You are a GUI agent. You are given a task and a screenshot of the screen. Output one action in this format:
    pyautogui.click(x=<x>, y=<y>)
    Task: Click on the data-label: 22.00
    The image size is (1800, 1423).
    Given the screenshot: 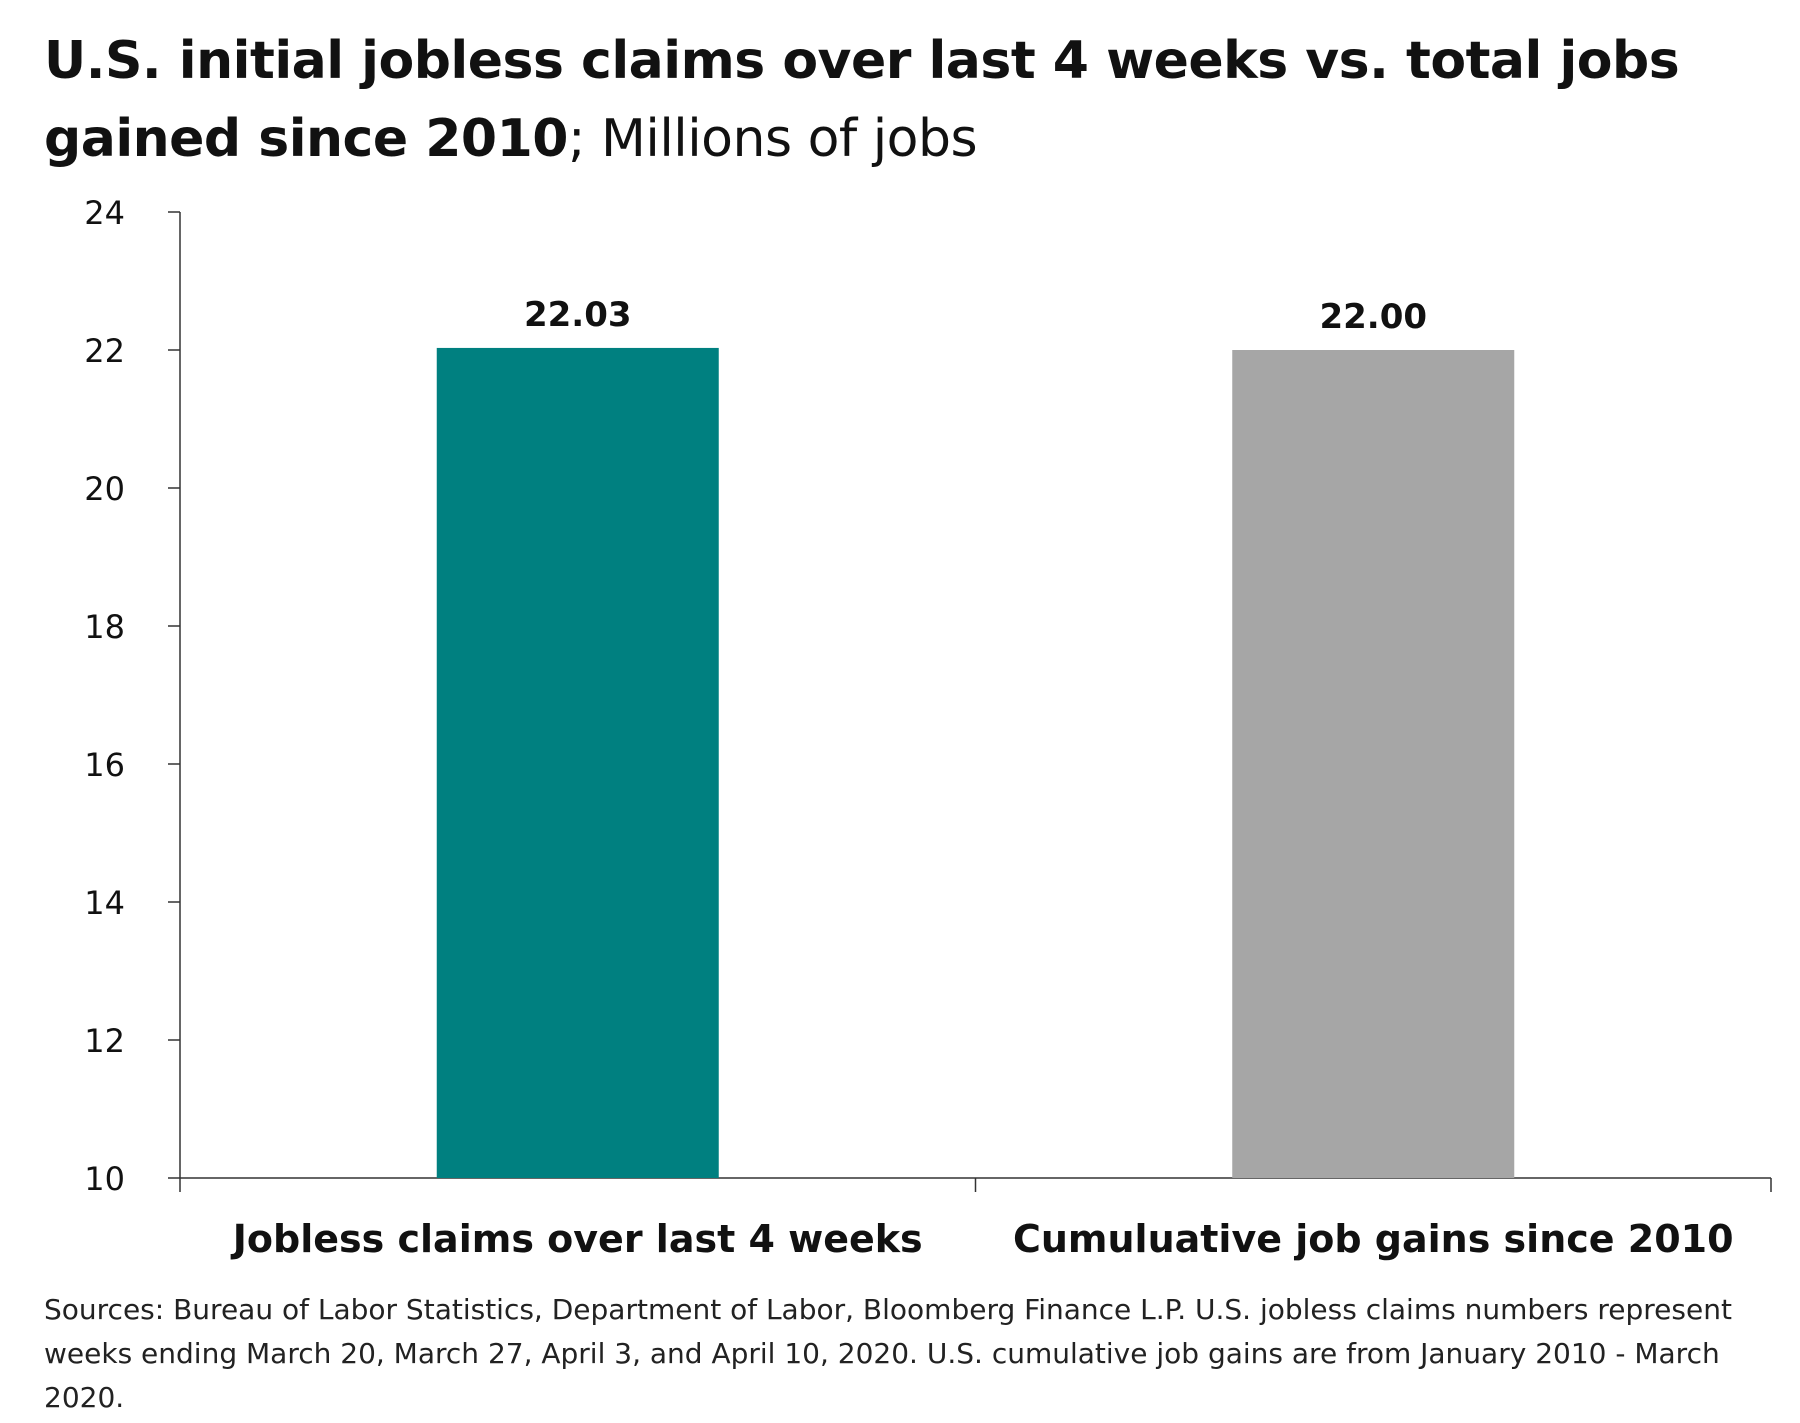 What is the action you would take?
    pyautogui.click(x=1373, y=317)
    